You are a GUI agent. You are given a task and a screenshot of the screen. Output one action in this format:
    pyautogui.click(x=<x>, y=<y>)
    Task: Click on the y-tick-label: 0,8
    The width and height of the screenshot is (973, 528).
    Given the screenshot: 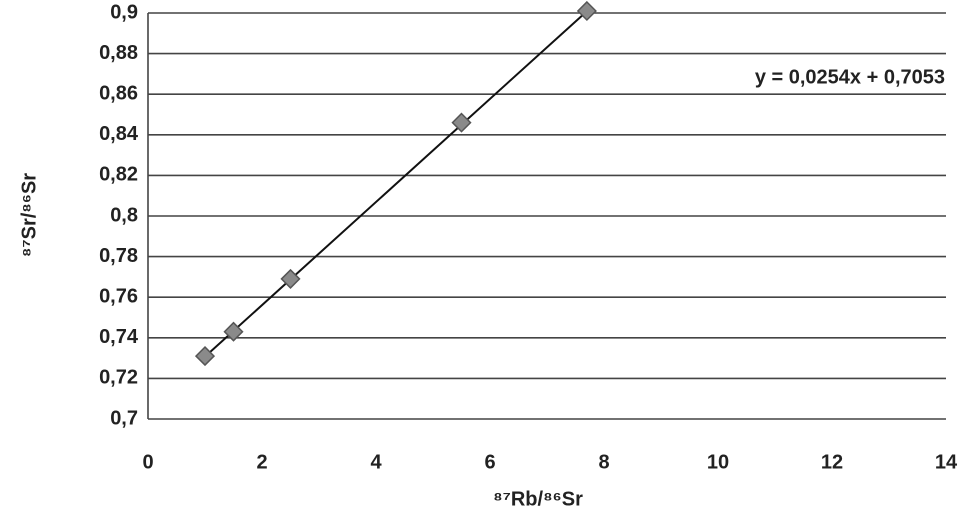 What is the action you would take?
    pyautogui.click(x=124, y=215)
    